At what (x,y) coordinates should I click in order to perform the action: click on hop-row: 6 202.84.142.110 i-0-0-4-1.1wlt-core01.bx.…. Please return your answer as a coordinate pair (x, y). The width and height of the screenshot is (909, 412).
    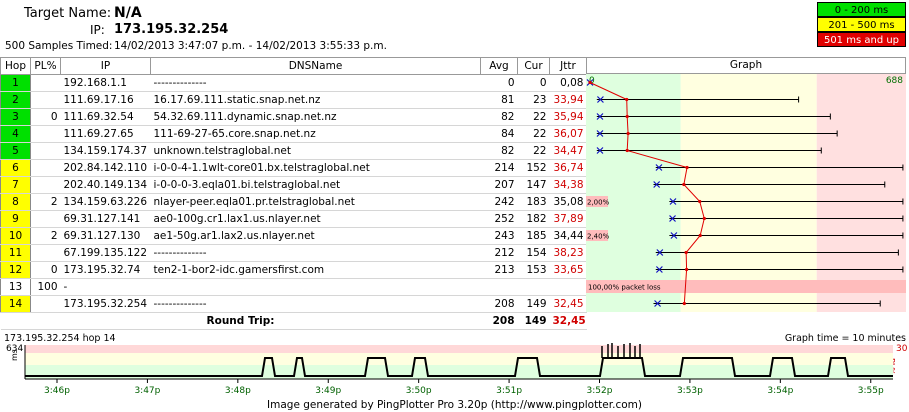
    Looking at the image, I should click on (293, 168).